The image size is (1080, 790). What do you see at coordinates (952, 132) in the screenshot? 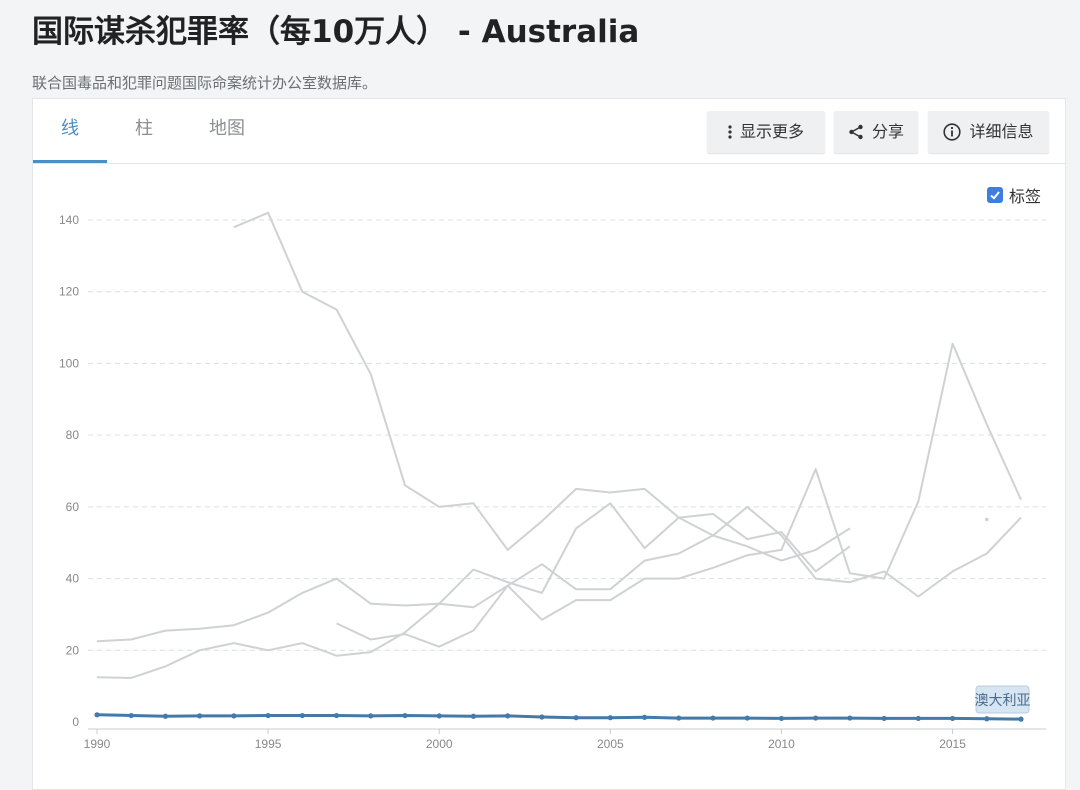
I see `info-icon` at bounding box center [952, 132].